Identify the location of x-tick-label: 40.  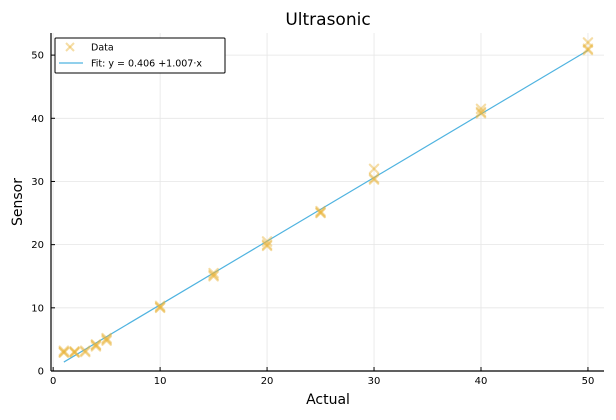
(481, 381).